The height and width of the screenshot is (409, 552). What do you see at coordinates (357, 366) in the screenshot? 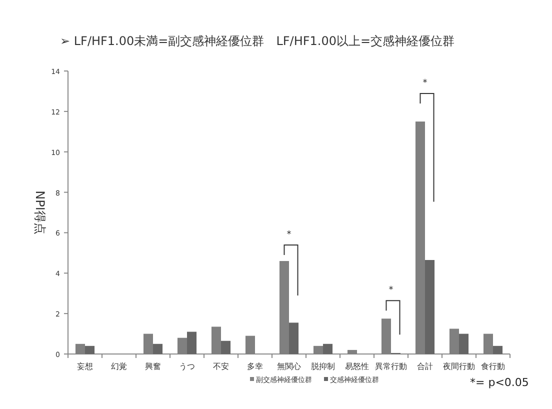
I see `x-tick-label: 易怒性` at bounding box center [357, 366].